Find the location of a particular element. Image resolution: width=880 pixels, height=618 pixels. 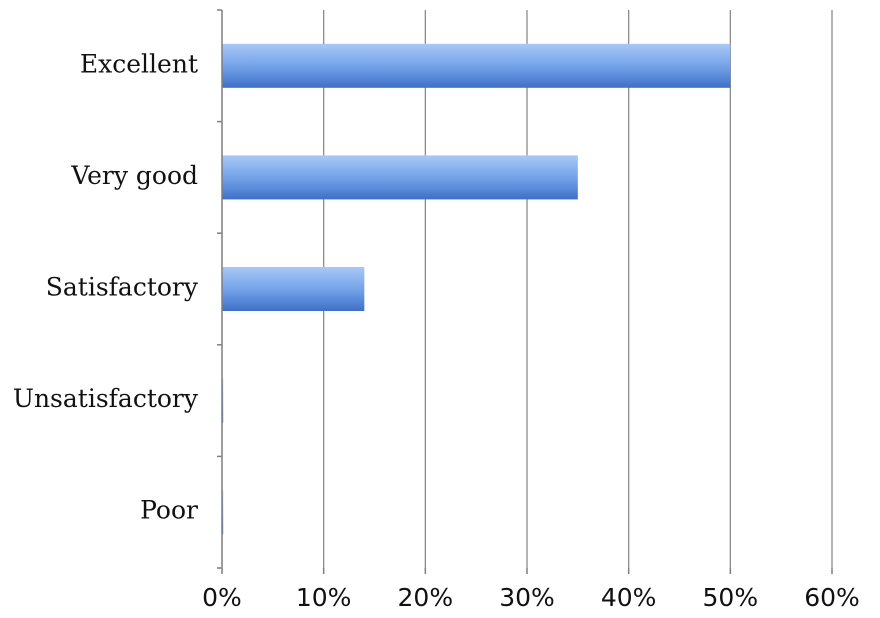

x-tick-label: 40% is located at coordinates (629, 597).